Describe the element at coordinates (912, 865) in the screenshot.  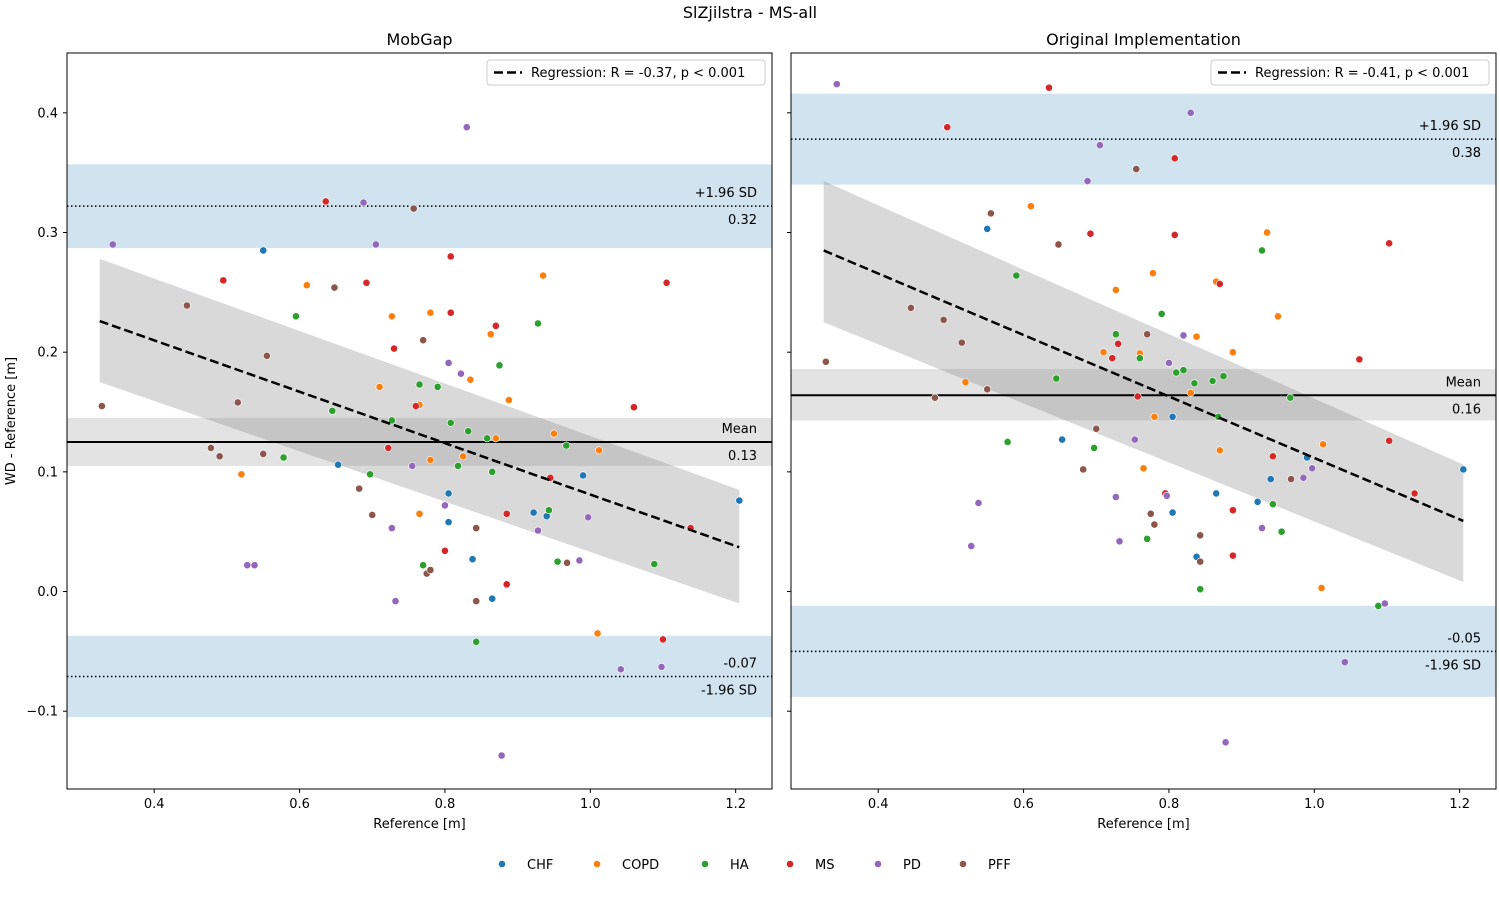
I see `legend-label: PD` at that location.